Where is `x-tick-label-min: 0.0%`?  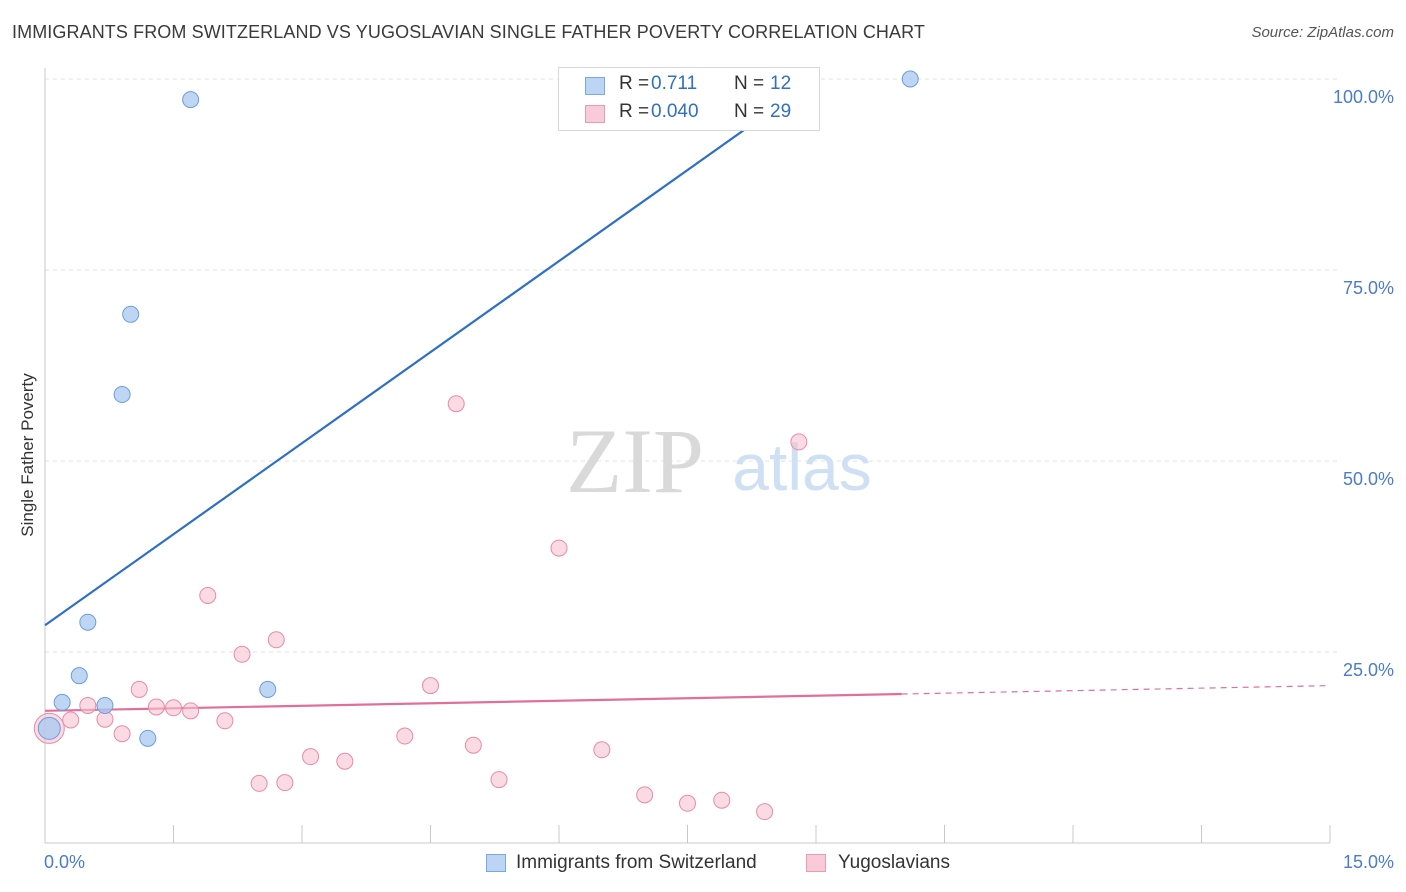
x-tick-label-min: 0.0% is located at coordinates (65, 862).